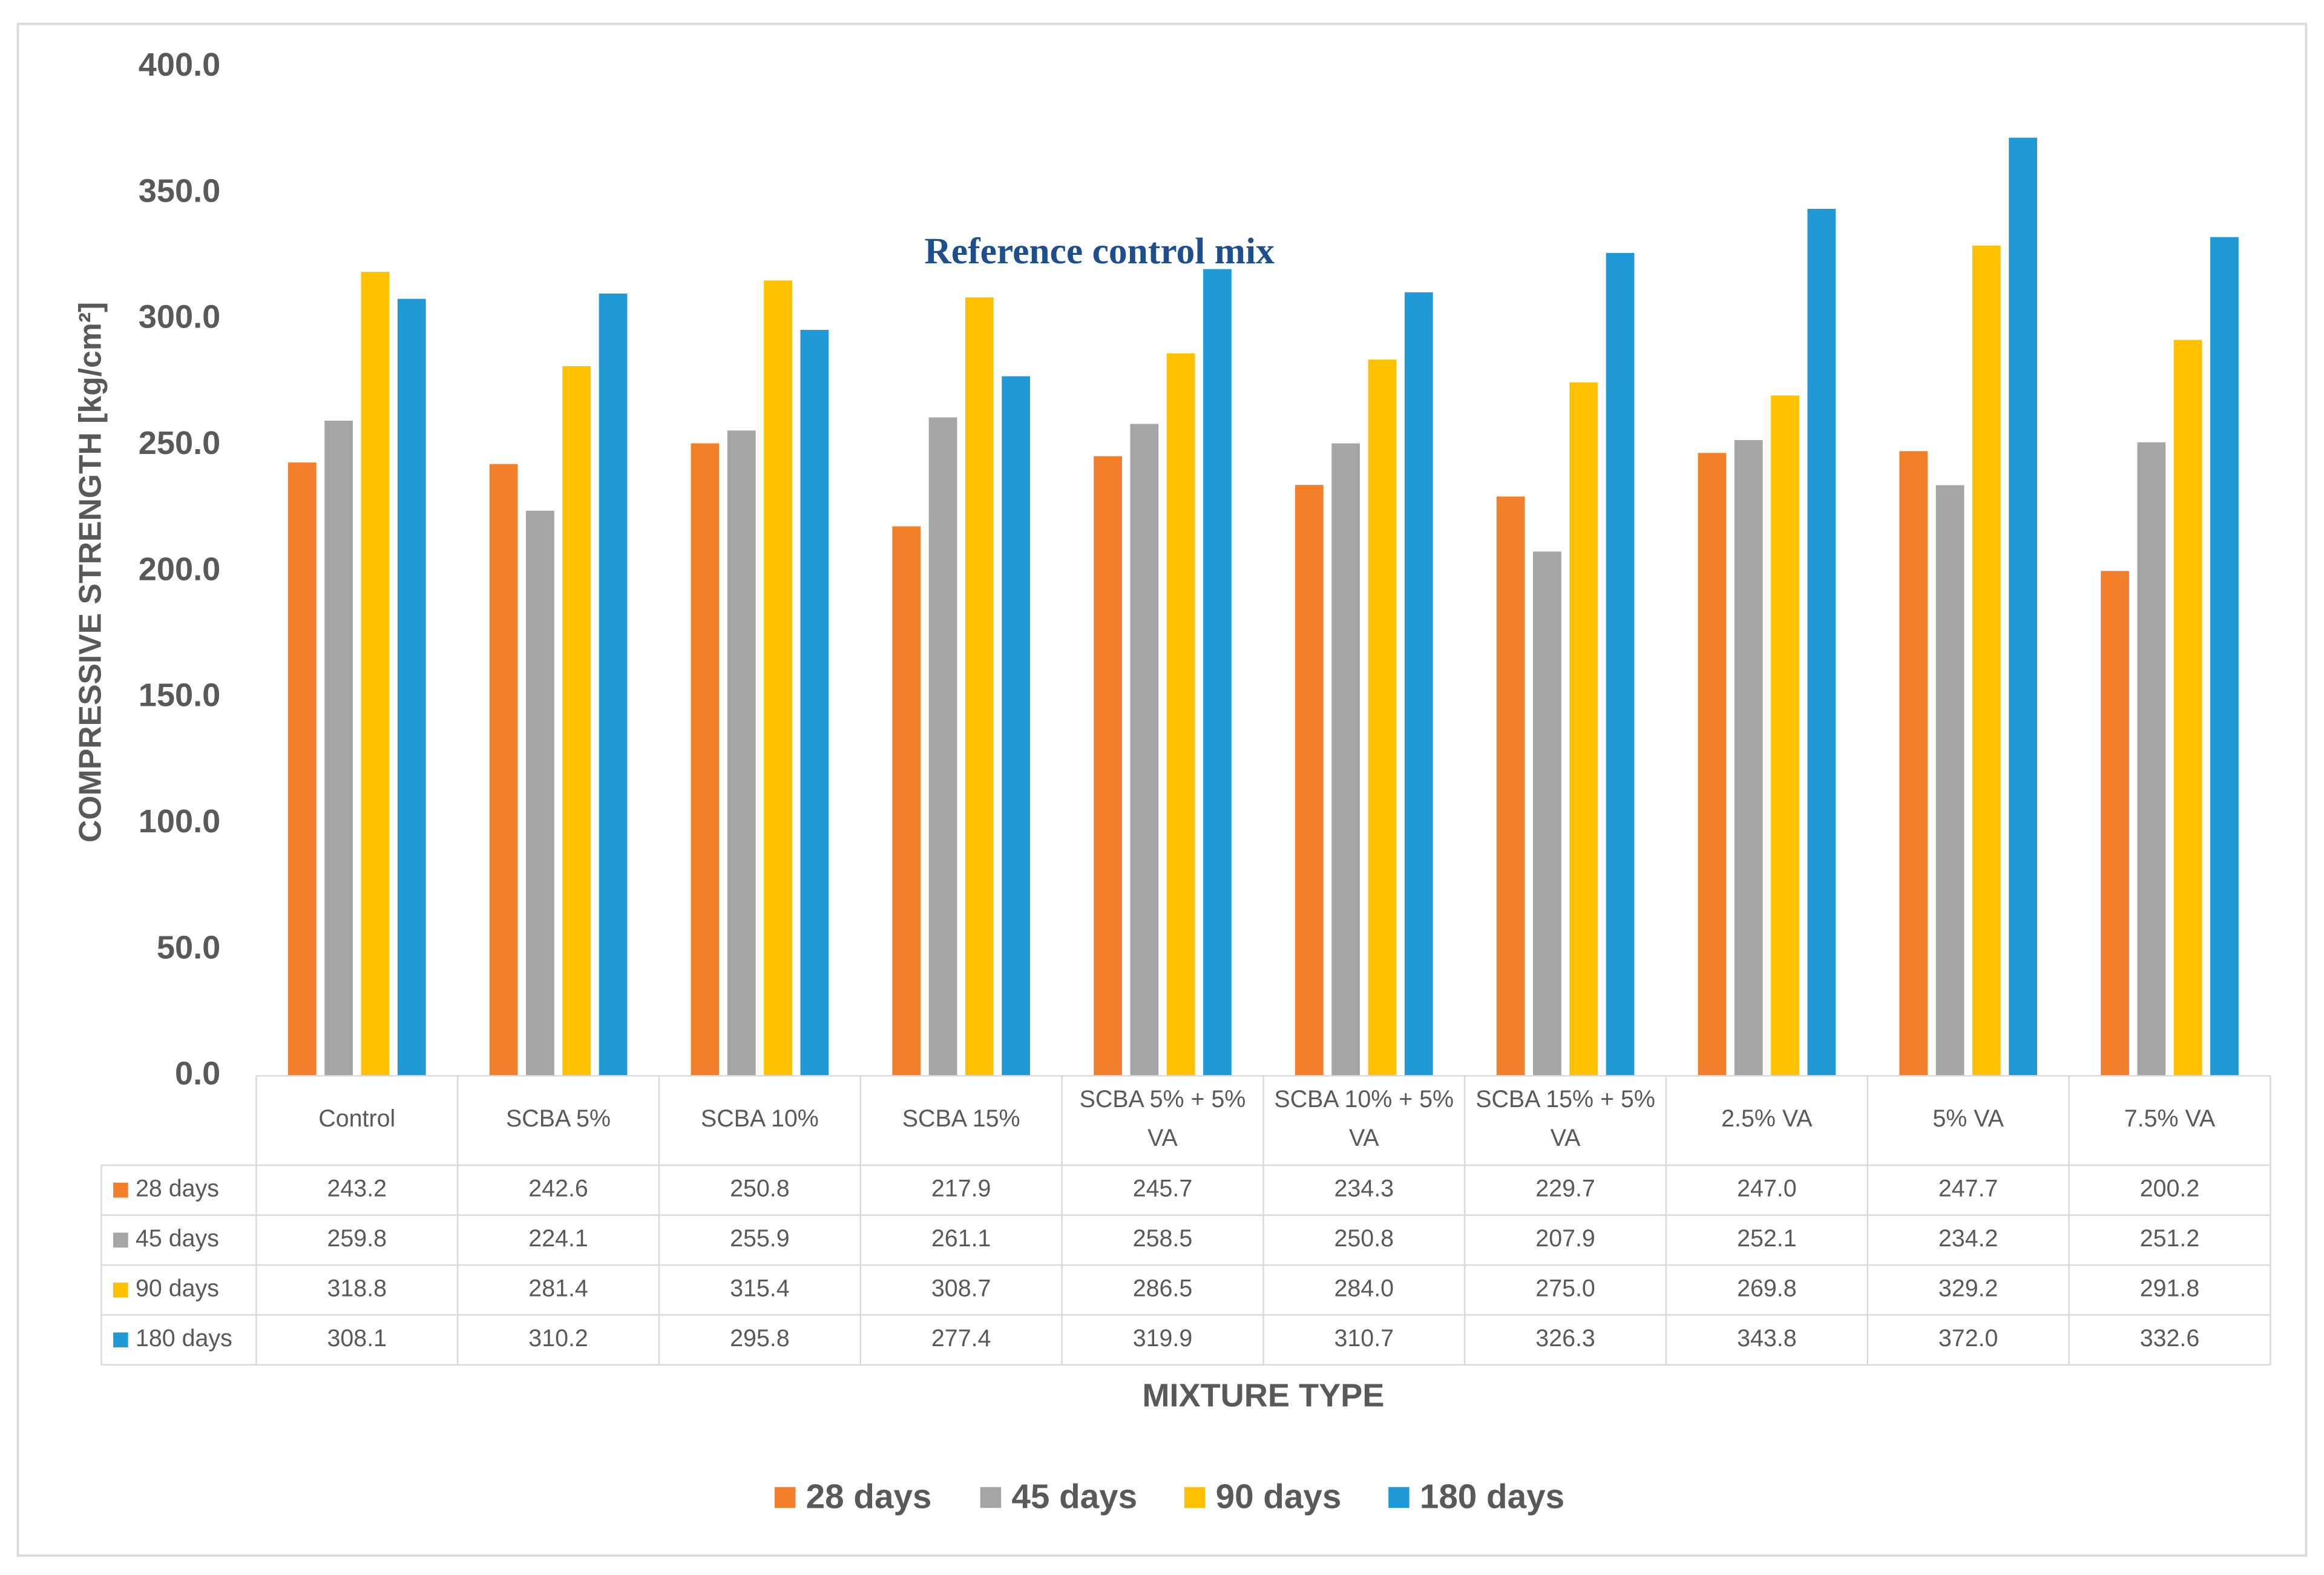  I want to click on table-value: 247.0, so click(1767, 1188).